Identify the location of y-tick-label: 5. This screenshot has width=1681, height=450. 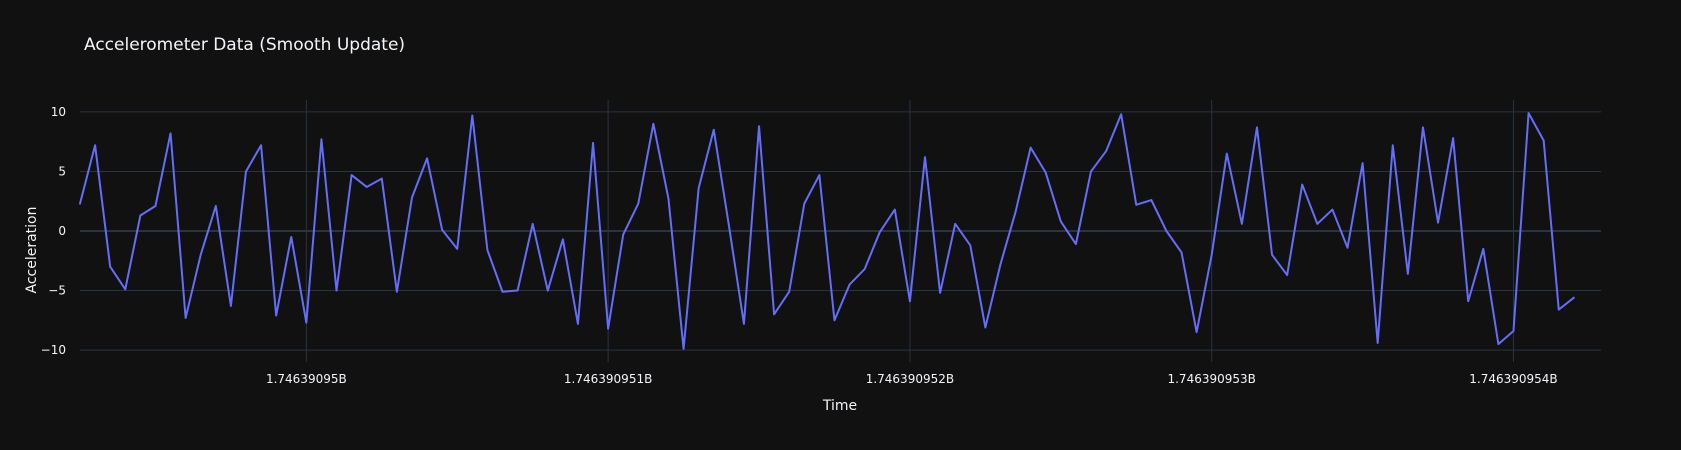
(62, 171).